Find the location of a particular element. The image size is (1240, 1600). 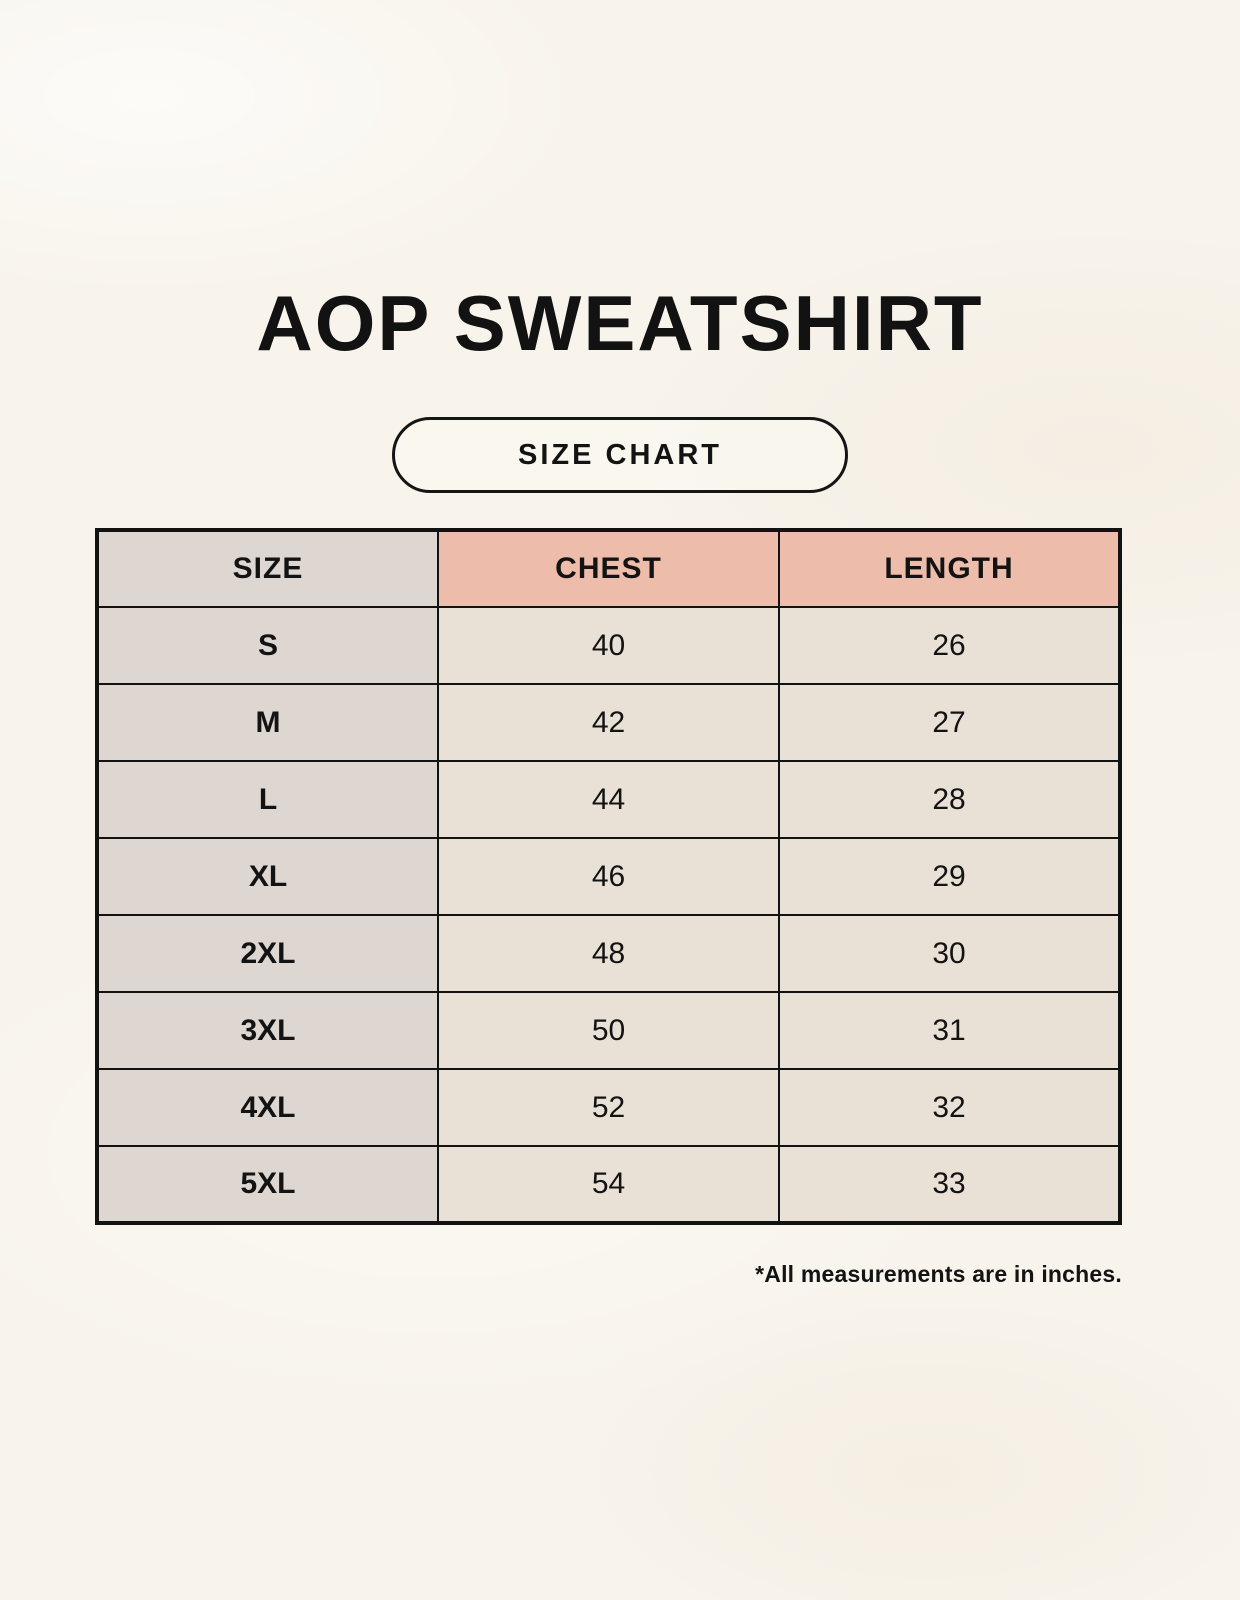

chest-cell: 40 is located at coordinates (608, 645).